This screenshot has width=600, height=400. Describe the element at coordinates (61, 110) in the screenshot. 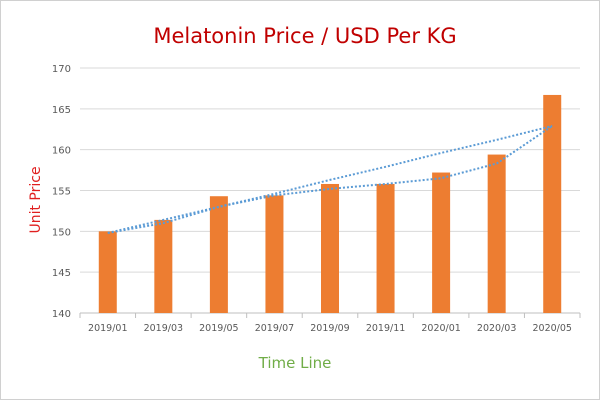

I see `y-tick-label: 165` at that location.